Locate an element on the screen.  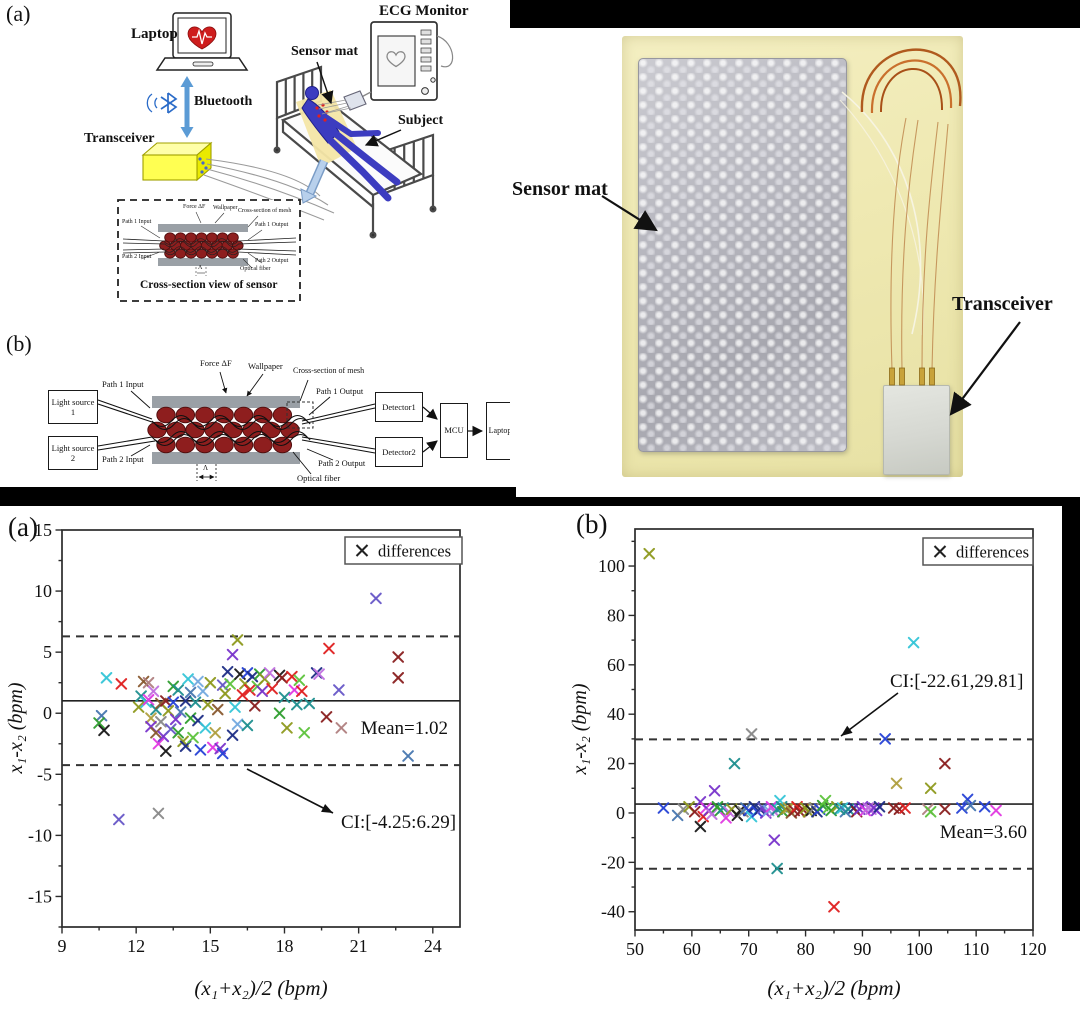
transceiver-label: Transceiver is located at coordinates (119, 138).